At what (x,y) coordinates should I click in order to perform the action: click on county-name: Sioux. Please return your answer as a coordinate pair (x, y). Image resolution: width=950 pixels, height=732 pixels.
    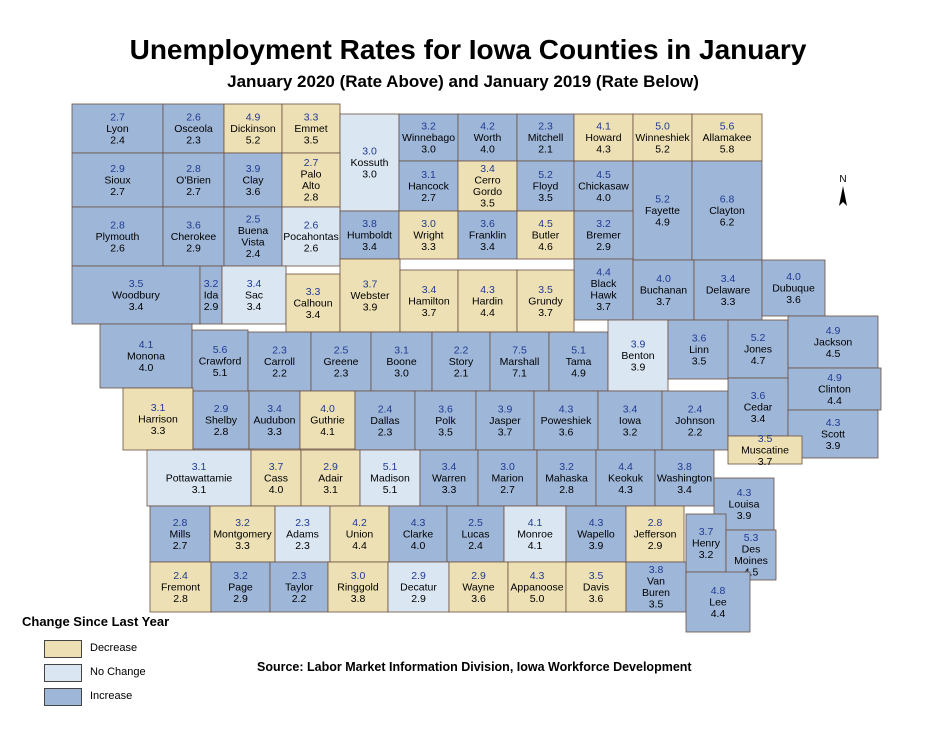
    Looking at the image, I should click on (117, 180).